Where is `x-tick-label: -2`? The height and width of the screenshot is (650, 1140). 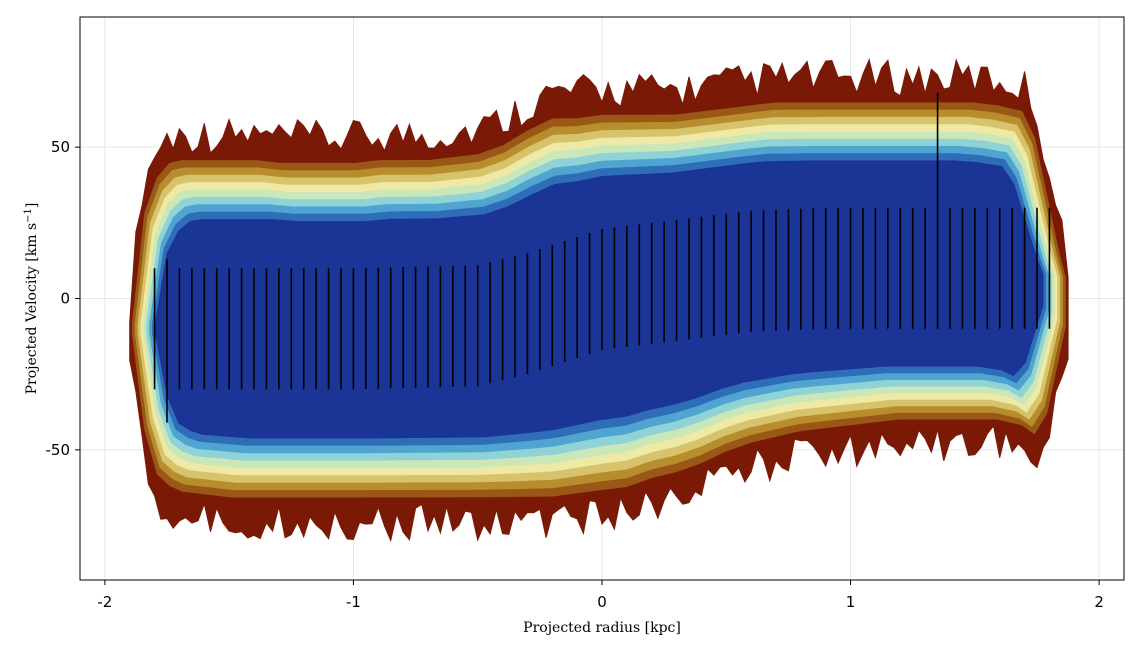 x-tick-label: -2 is located at coordinates (104, 602).